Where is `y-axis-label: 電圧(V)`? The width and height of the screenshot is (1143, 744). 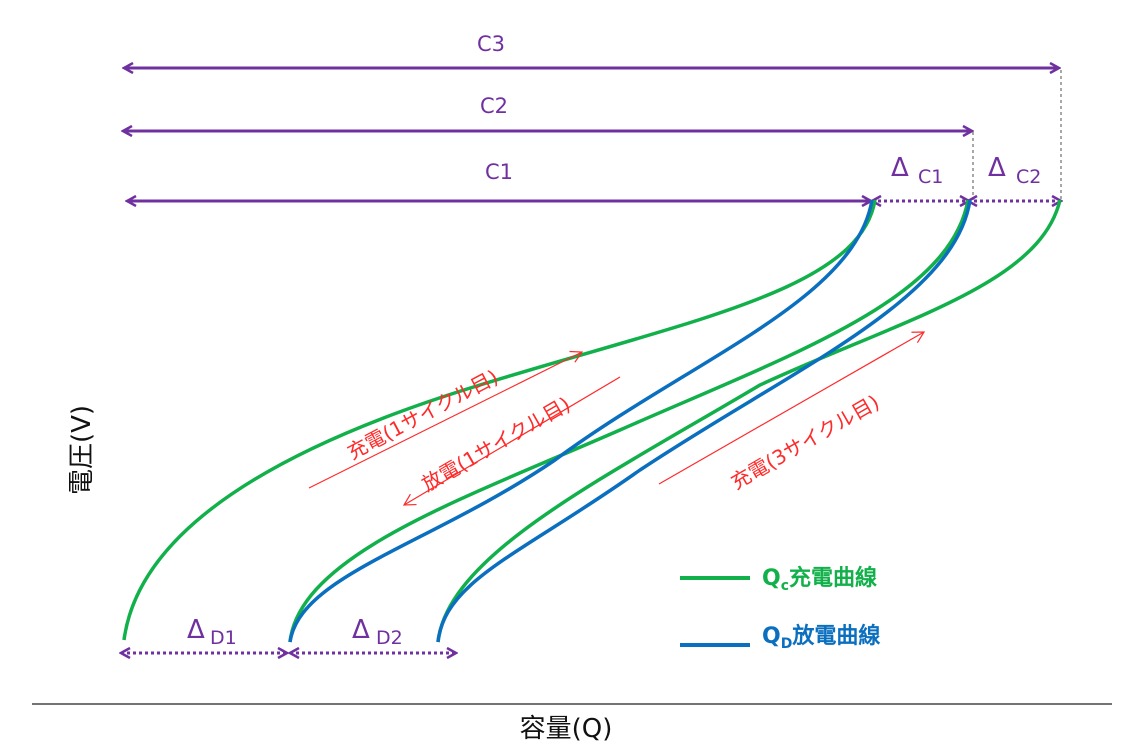
y-axis-label: 電圧(V) is located at coordinates (82, 450).